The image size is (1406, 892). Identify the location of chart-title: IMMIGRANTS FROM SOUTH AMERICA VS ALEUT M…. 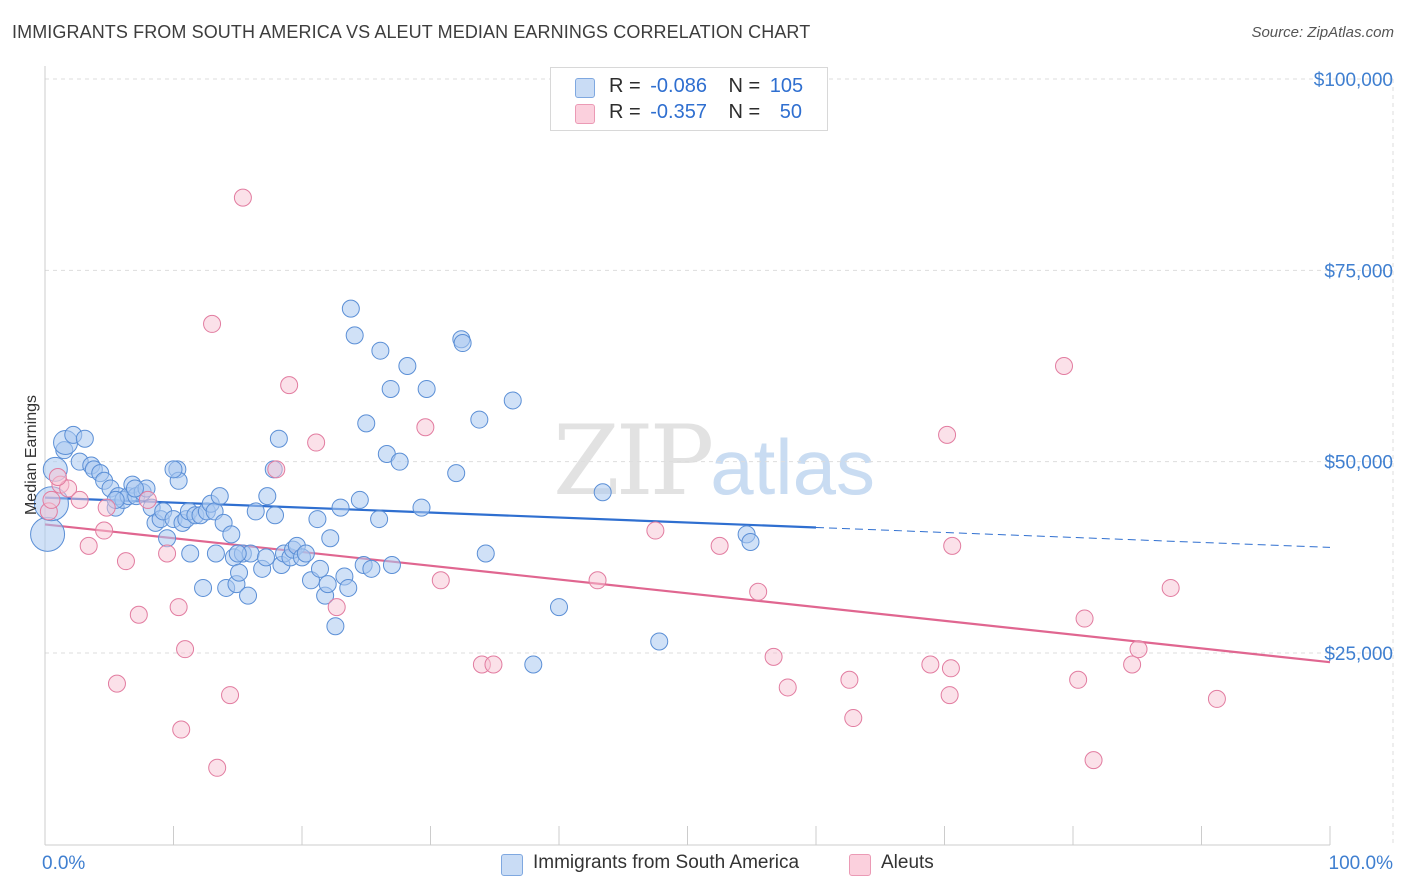
(411, 32).